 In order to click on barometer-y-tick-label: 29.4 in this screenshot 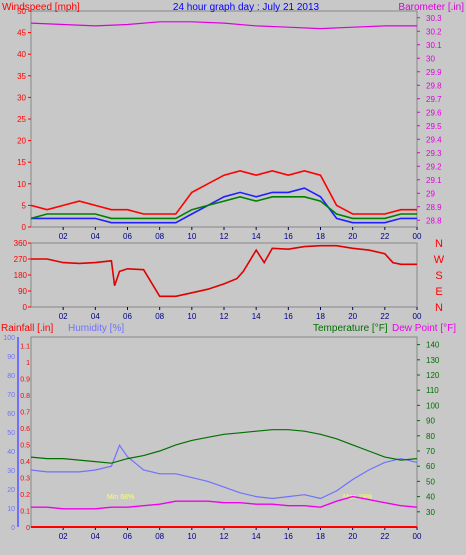, I will do `click(434, 139)`.